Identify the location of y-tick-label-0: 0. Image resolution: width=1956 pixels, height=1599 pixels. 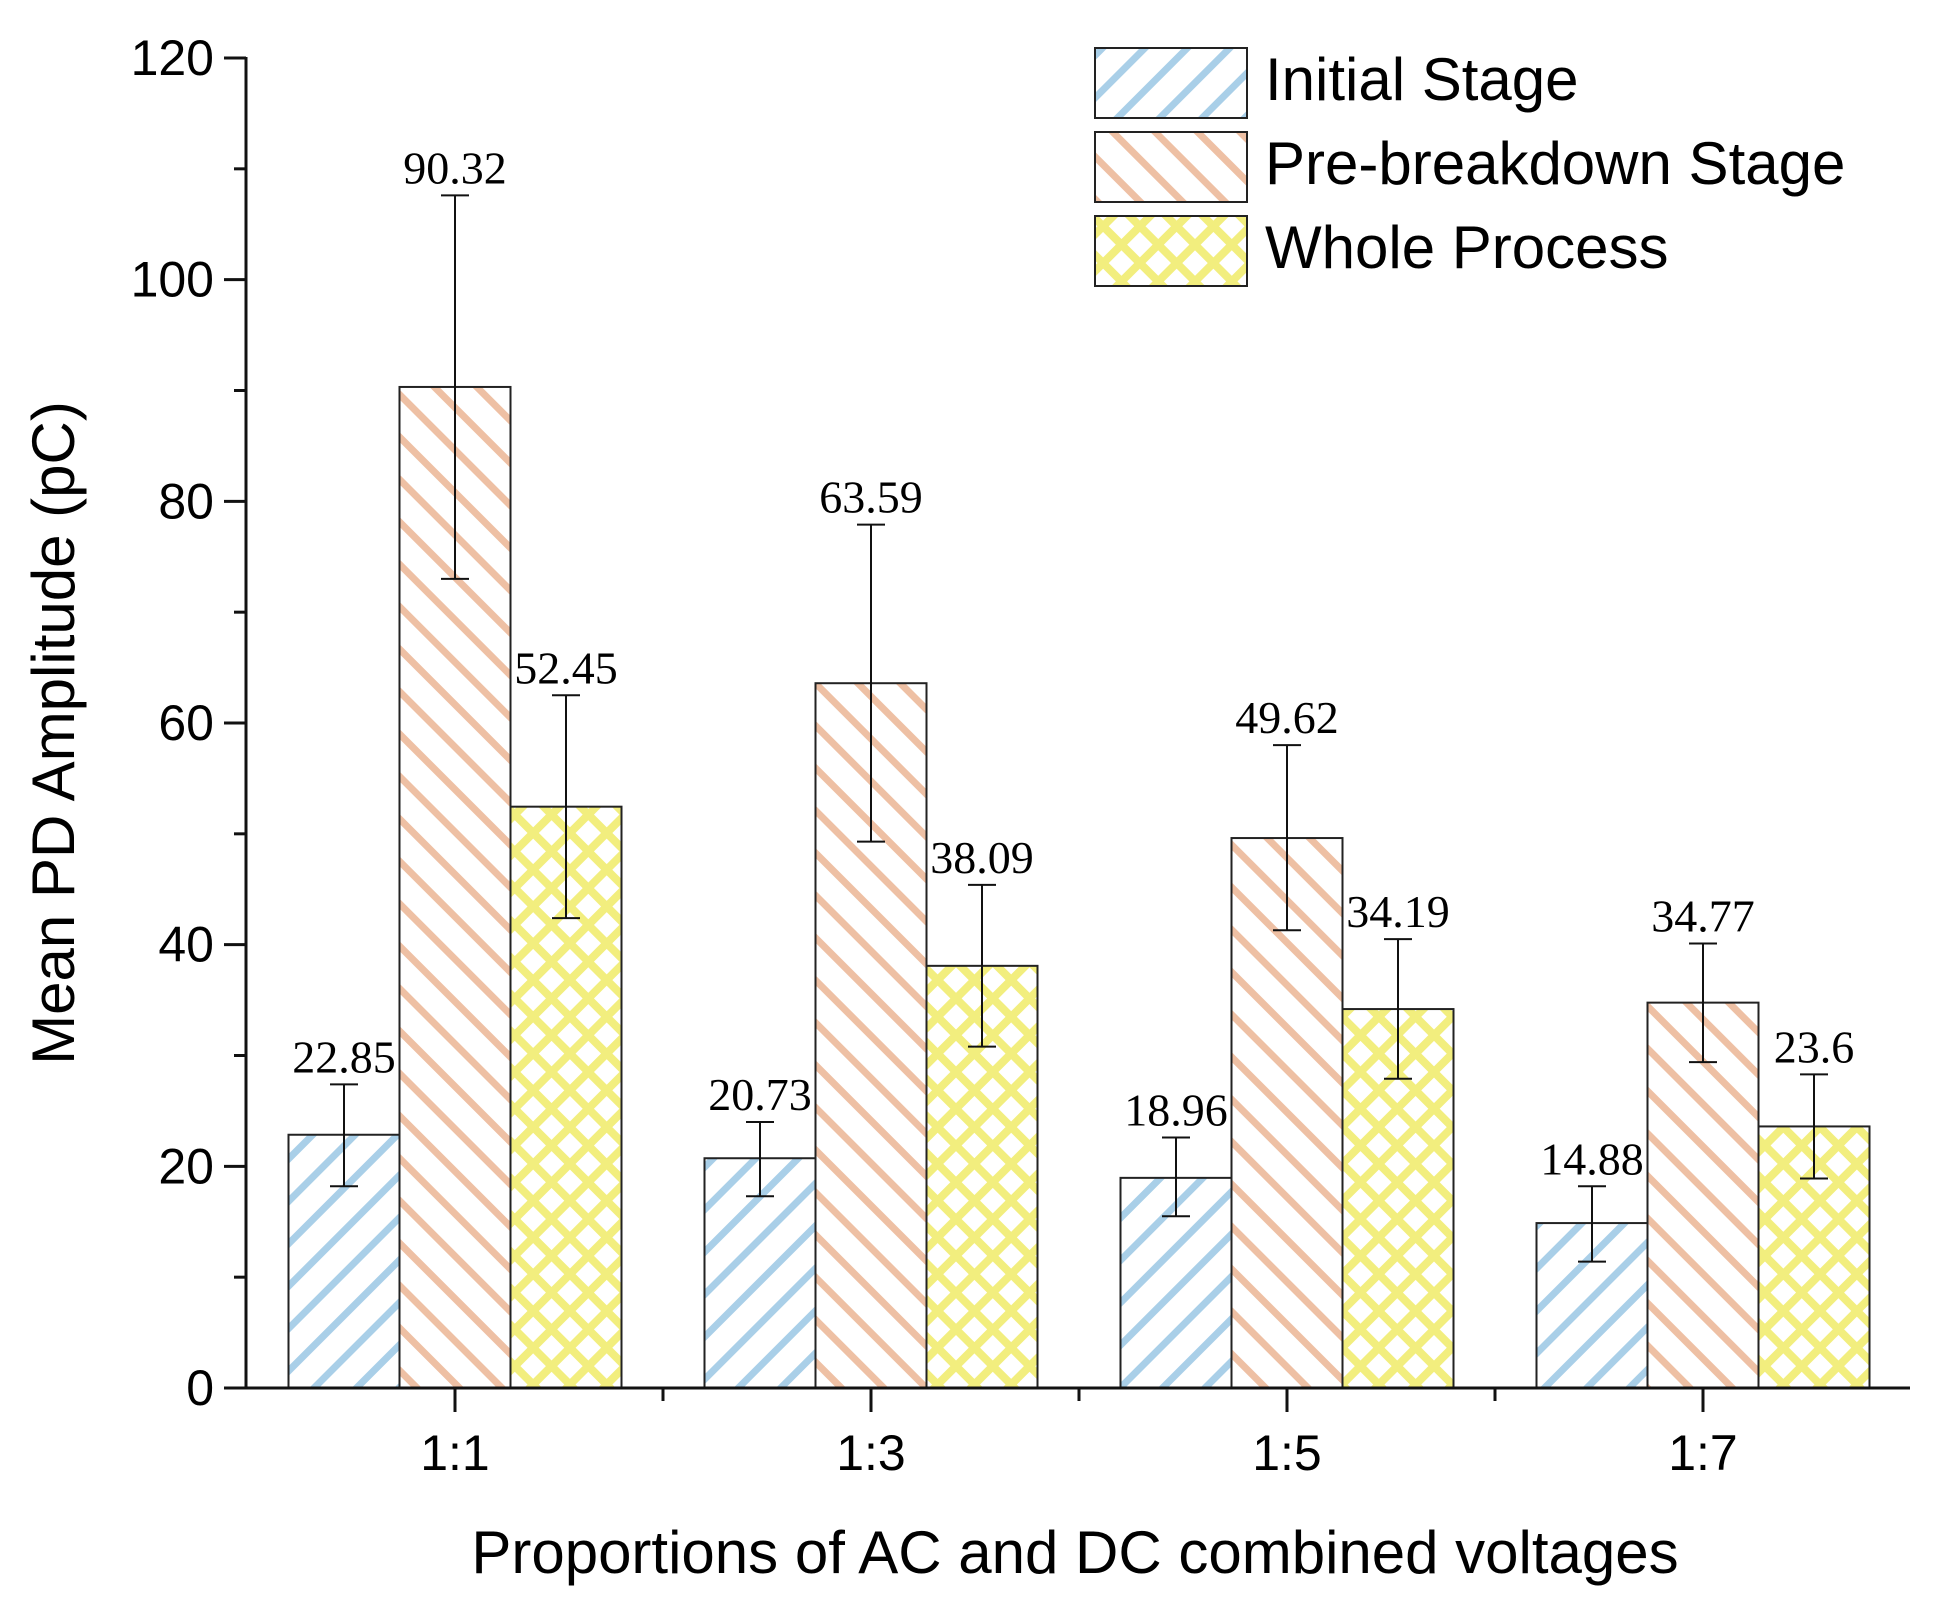
(200, 1388).